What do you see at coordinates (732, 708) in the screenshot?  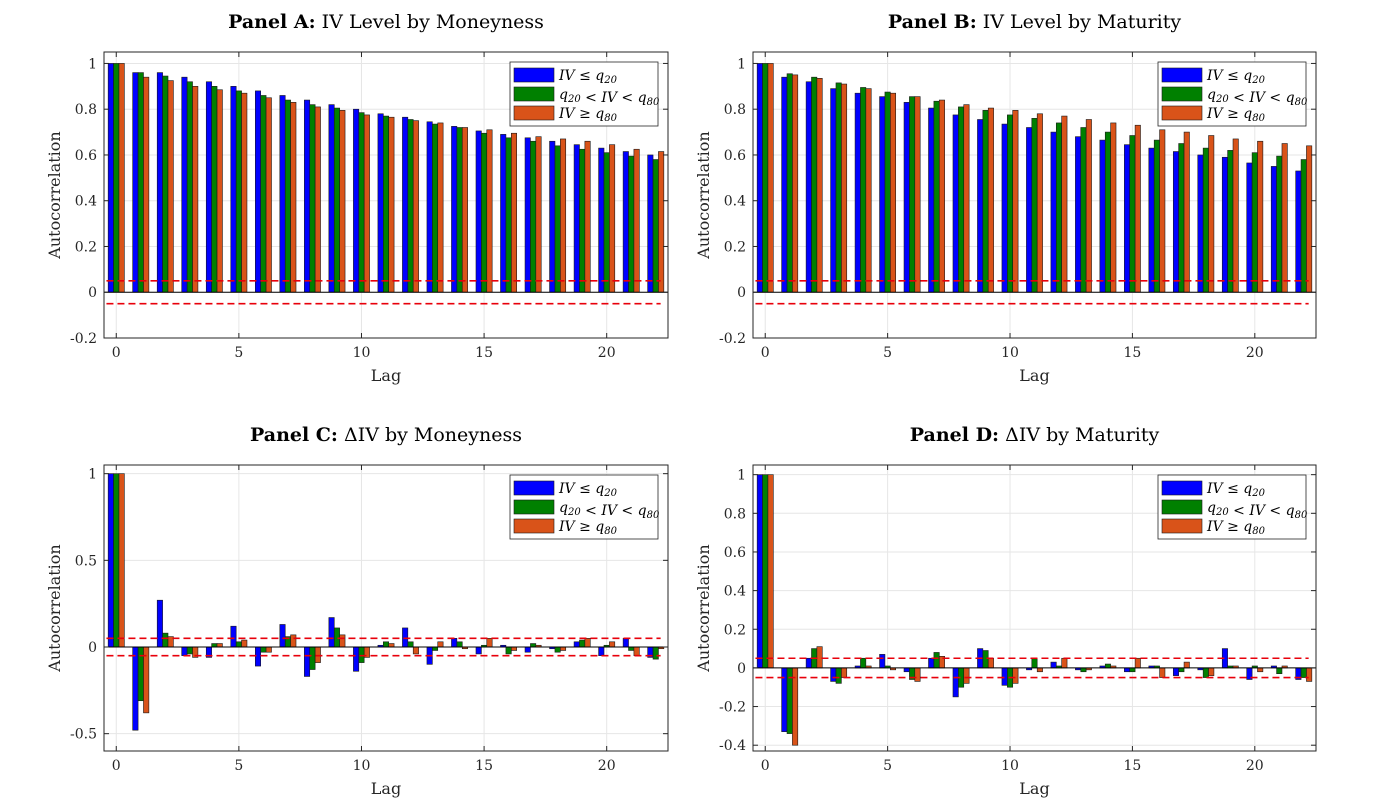 I see `y-tick-label: -0.2` at bounding box center [732, 708].